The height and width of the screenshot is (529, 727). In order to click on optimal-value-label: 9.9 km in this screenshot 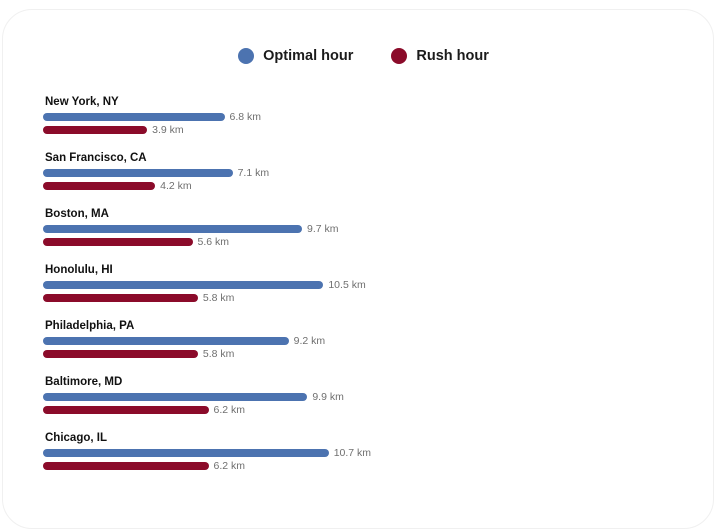, I will do `click(328, 397)`.